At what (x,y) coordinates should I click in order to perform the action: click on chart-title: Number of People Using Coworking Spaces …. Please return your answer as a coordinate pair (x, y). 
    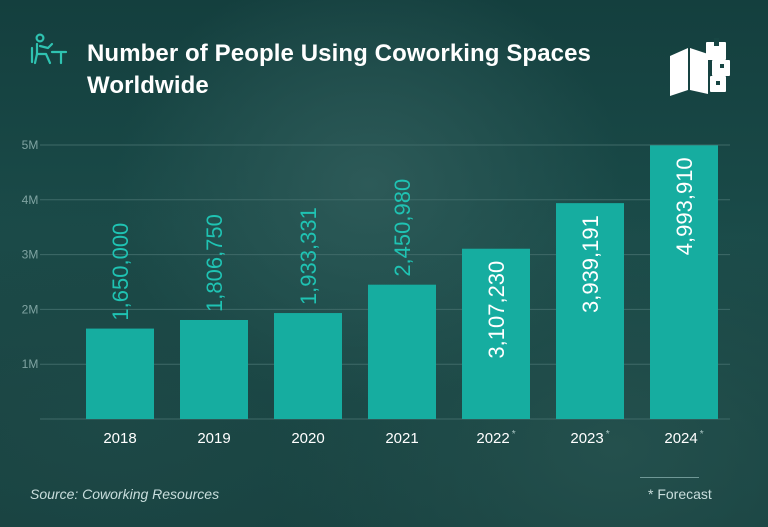
    Looking at the image, I should click on (339, 69).